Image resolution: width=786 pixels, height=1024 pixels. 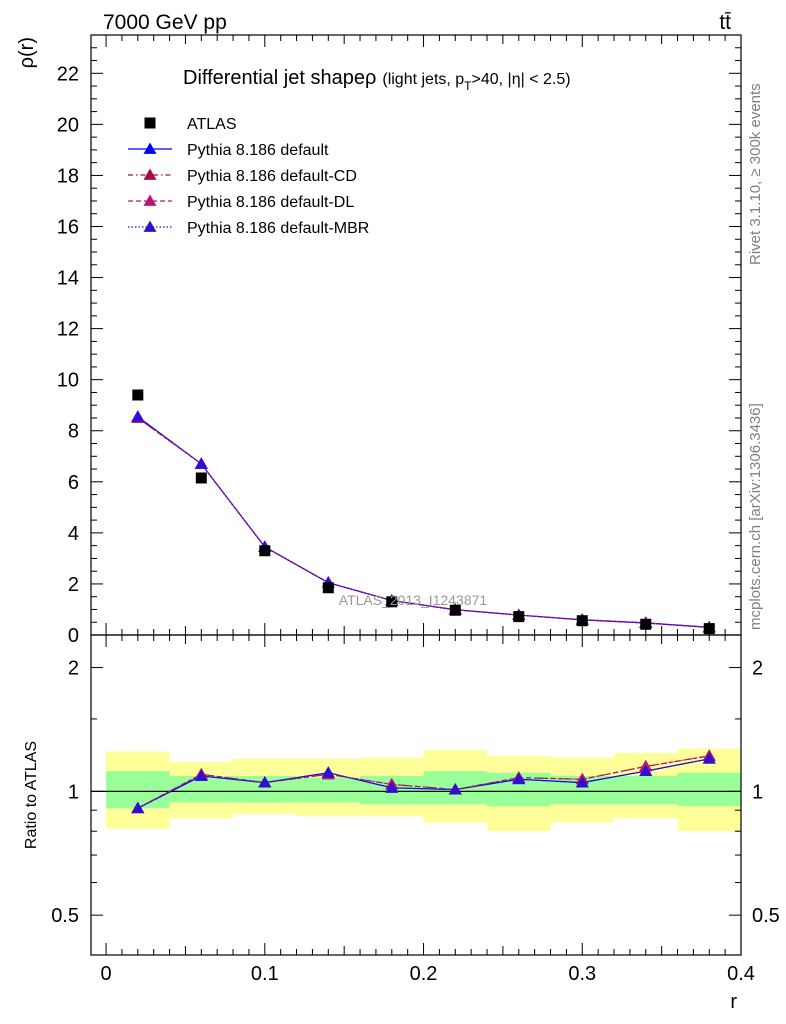 What do you see at coordinates (413, 600) in the screenshot?
I see `analysis-watermark: ATLAS_2013_I1243871` at bounding box center [413, 600].